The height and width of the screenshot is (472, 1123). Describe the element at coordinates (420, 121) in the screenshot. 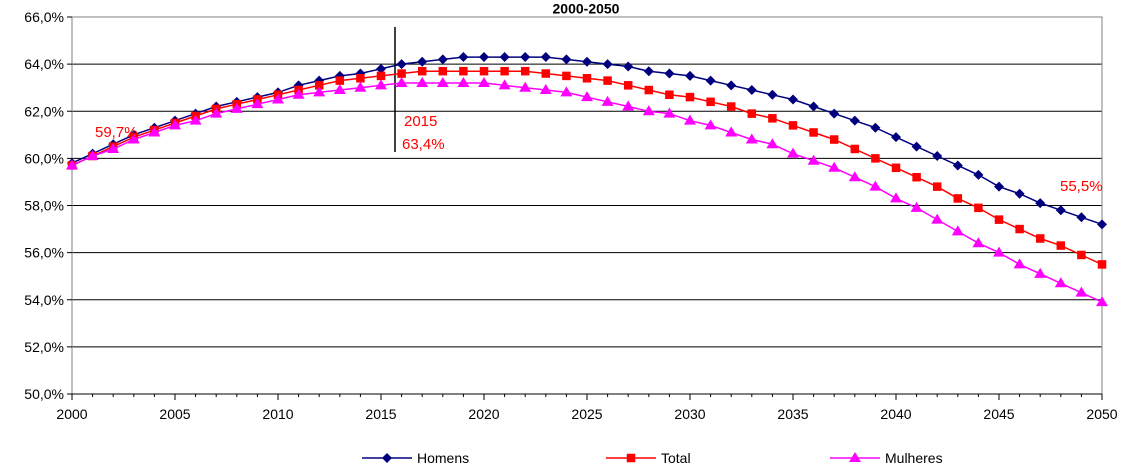

I see `annotation-2015-year: 2015` at that location.